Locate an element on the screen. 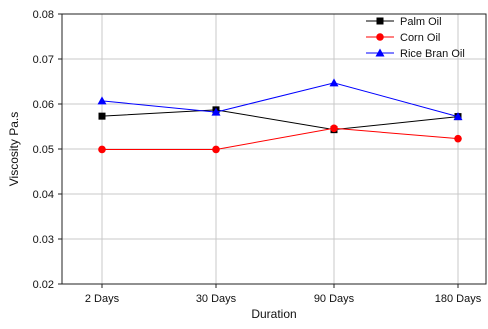 The image size is (488, 329). x-tick-label: 180 Days is located at coordinates (458, 299).